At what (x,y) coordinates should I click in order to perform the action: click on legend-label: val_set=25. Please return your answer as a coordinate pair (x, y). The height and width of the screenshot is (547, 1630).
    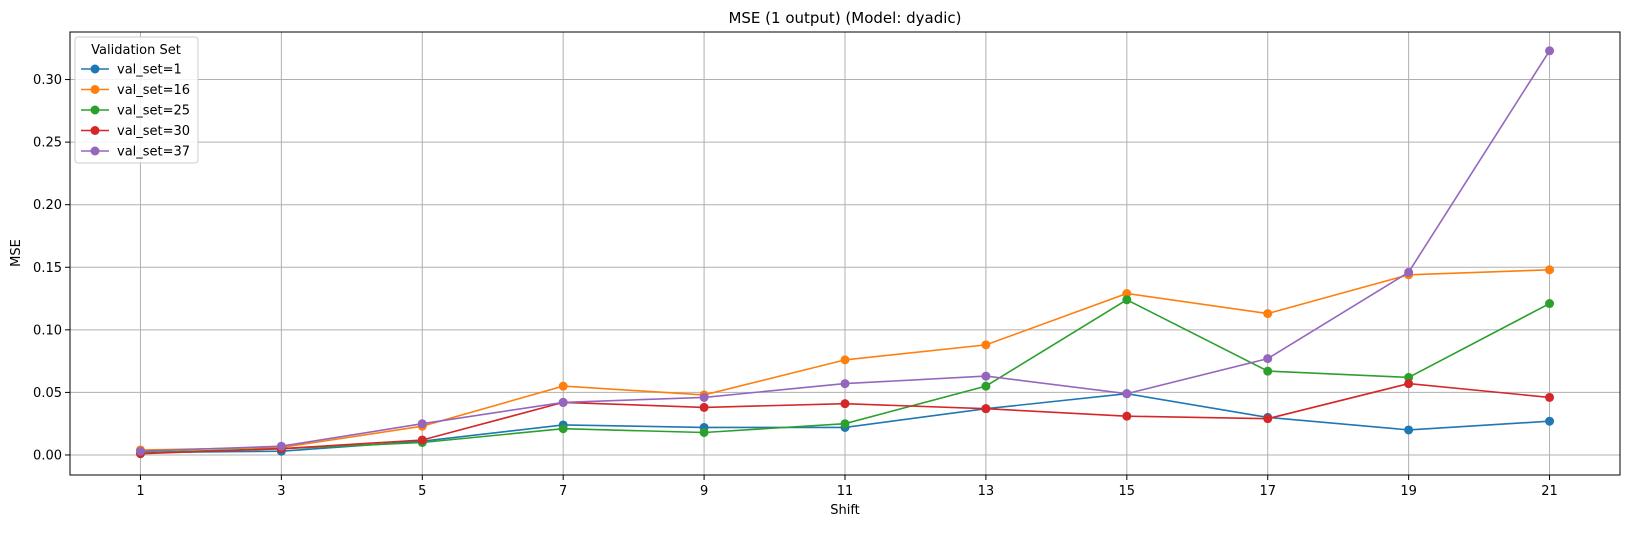
    Looking at the image, I should click on (153, 111).